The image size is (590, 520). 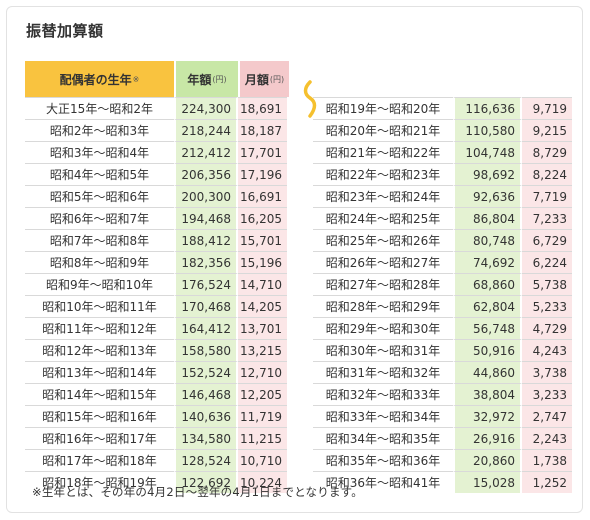 I want to click on birth-year-range: 昭和12年〜昭和13年, so click(x=99, y=350).